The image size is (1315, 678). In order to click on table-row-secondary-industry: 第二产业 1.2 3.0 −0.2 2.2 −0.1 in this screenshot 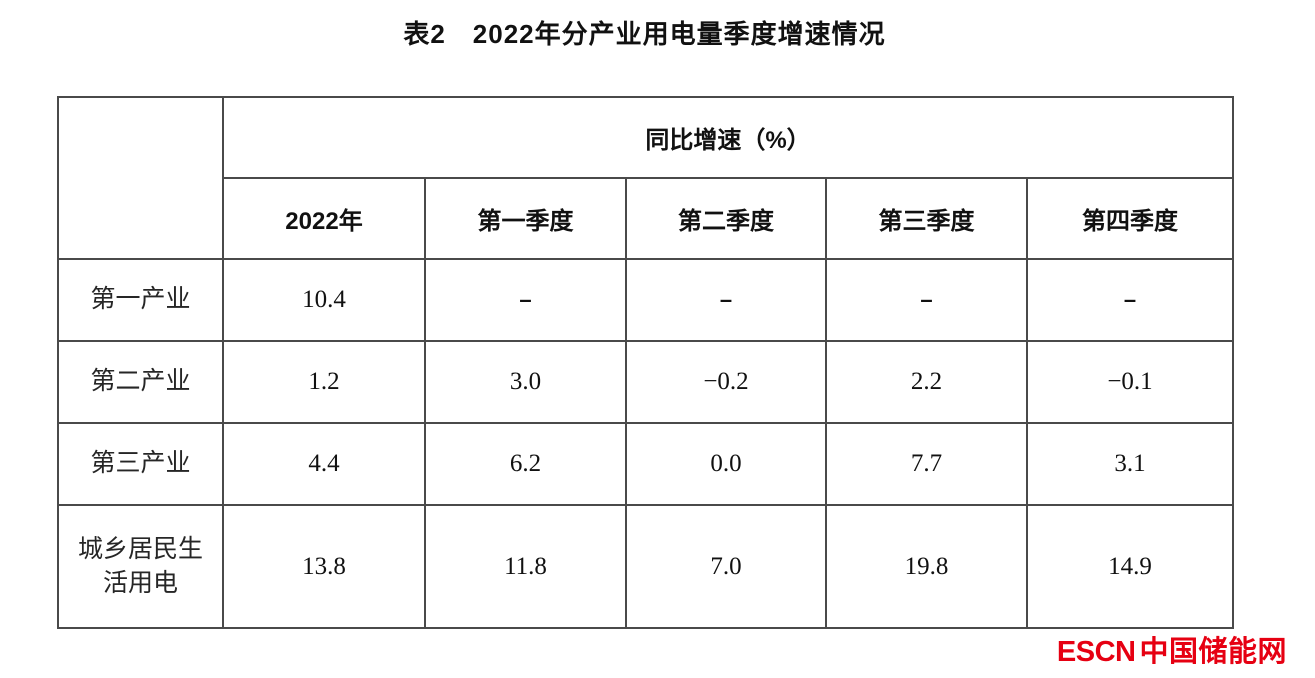, I will do `click(645, 382)`.